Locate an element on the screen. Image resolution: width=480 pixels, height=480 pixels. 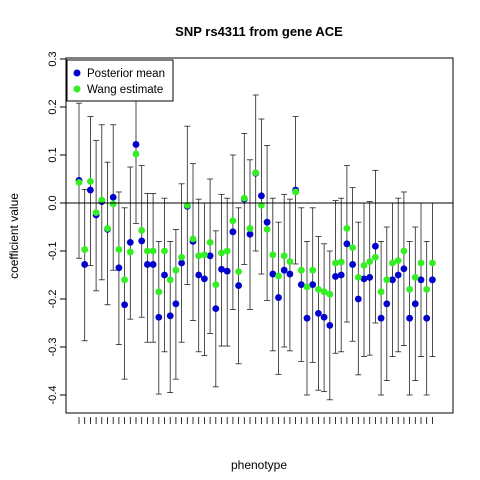
y-tick-label: -0.2 is located at coordinates (53, 299).